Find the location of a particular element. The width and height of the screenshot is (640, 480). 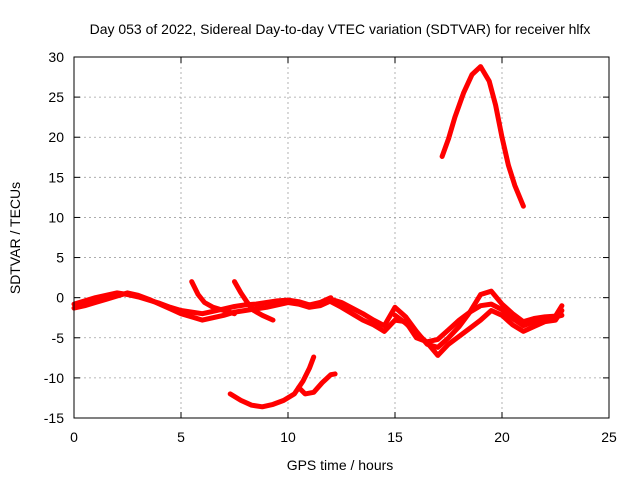

x-axis-label: GPS time / hours is located at coordinates (340, 465).